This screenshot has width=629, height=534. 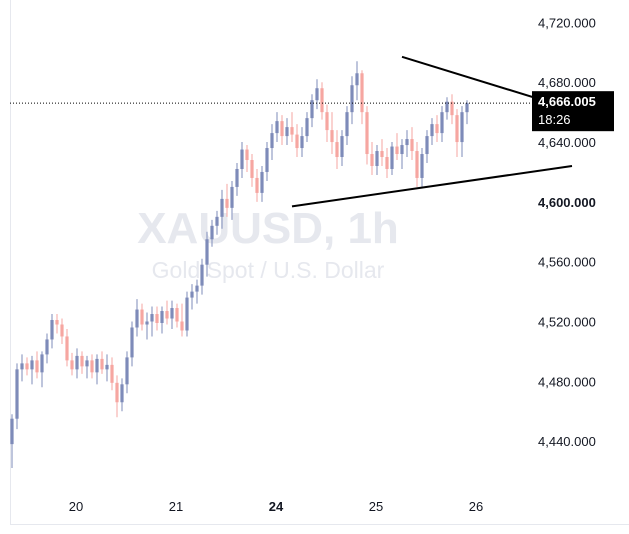 I want to click on y-tick-label: 4,560.000, so click(x=567, y=262).